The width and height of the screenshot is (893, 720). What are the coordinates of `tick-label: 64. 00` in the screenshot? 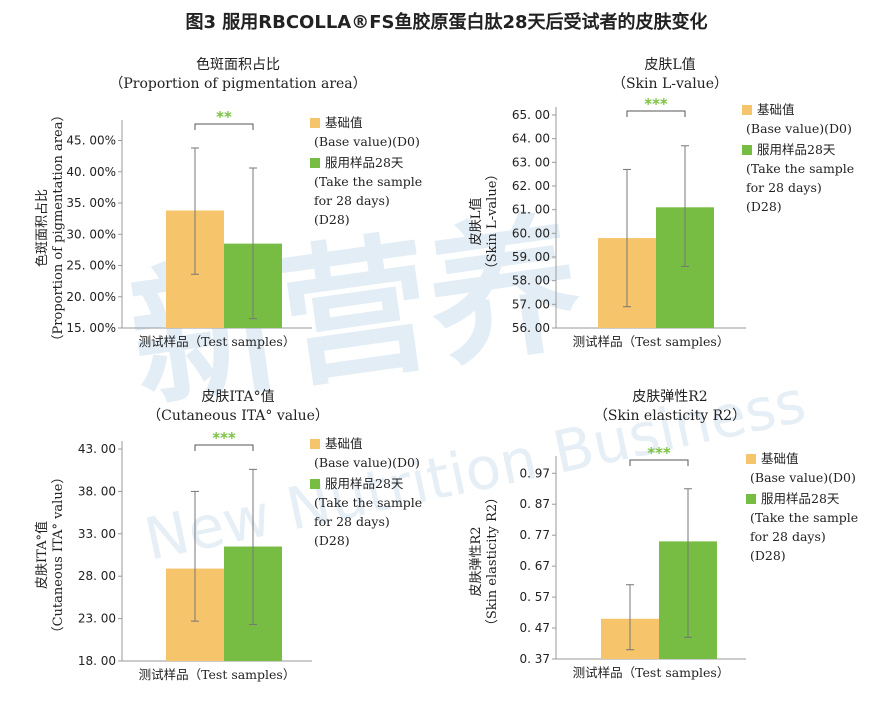 It's located at (531, 139).